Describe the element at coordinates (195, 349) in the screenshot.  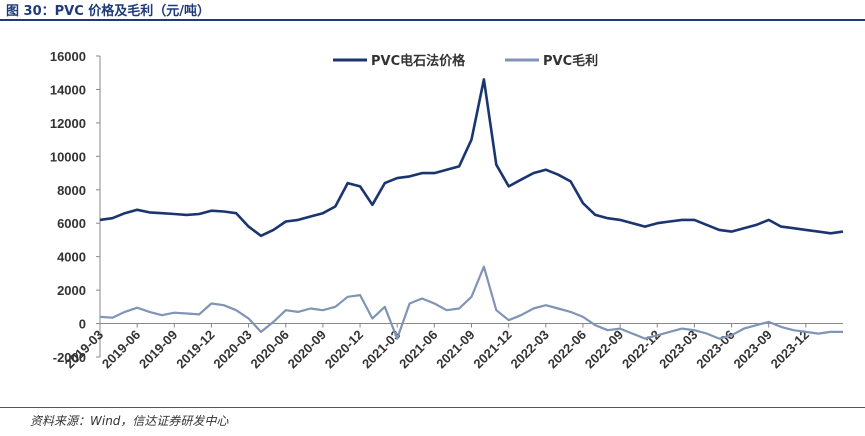
I see `x-tick-label: 2019-12` at that location.